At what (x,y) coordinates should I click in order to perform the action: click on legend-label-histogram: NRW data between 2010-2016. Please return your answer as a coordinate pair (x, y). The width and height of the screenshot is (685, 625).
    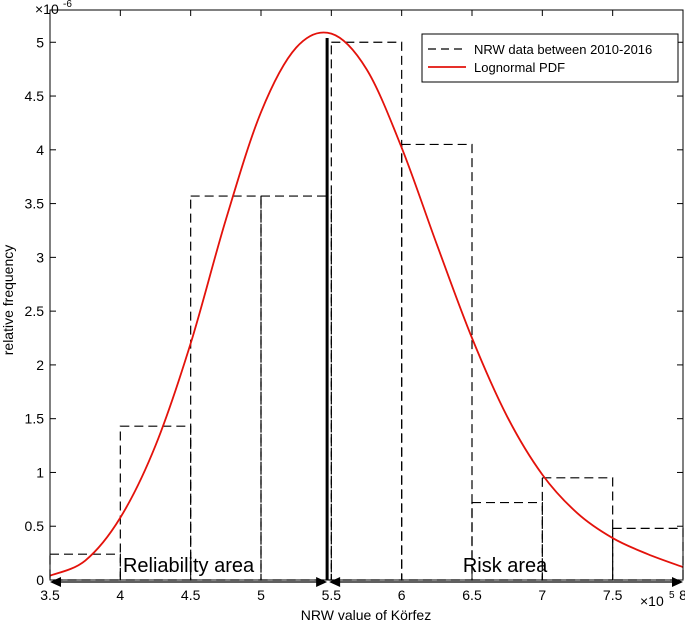
    Looking at the image, I should click on (563, 49).